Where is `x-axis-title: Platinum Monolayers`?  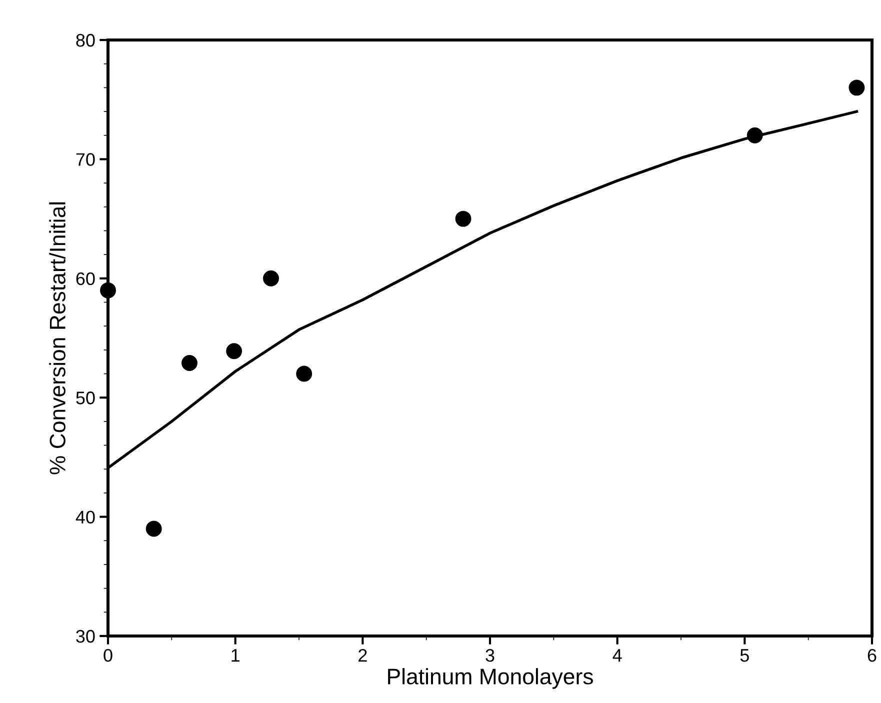
x-axis-title: Platinum Monolayers is located at coordinates (490, 678).